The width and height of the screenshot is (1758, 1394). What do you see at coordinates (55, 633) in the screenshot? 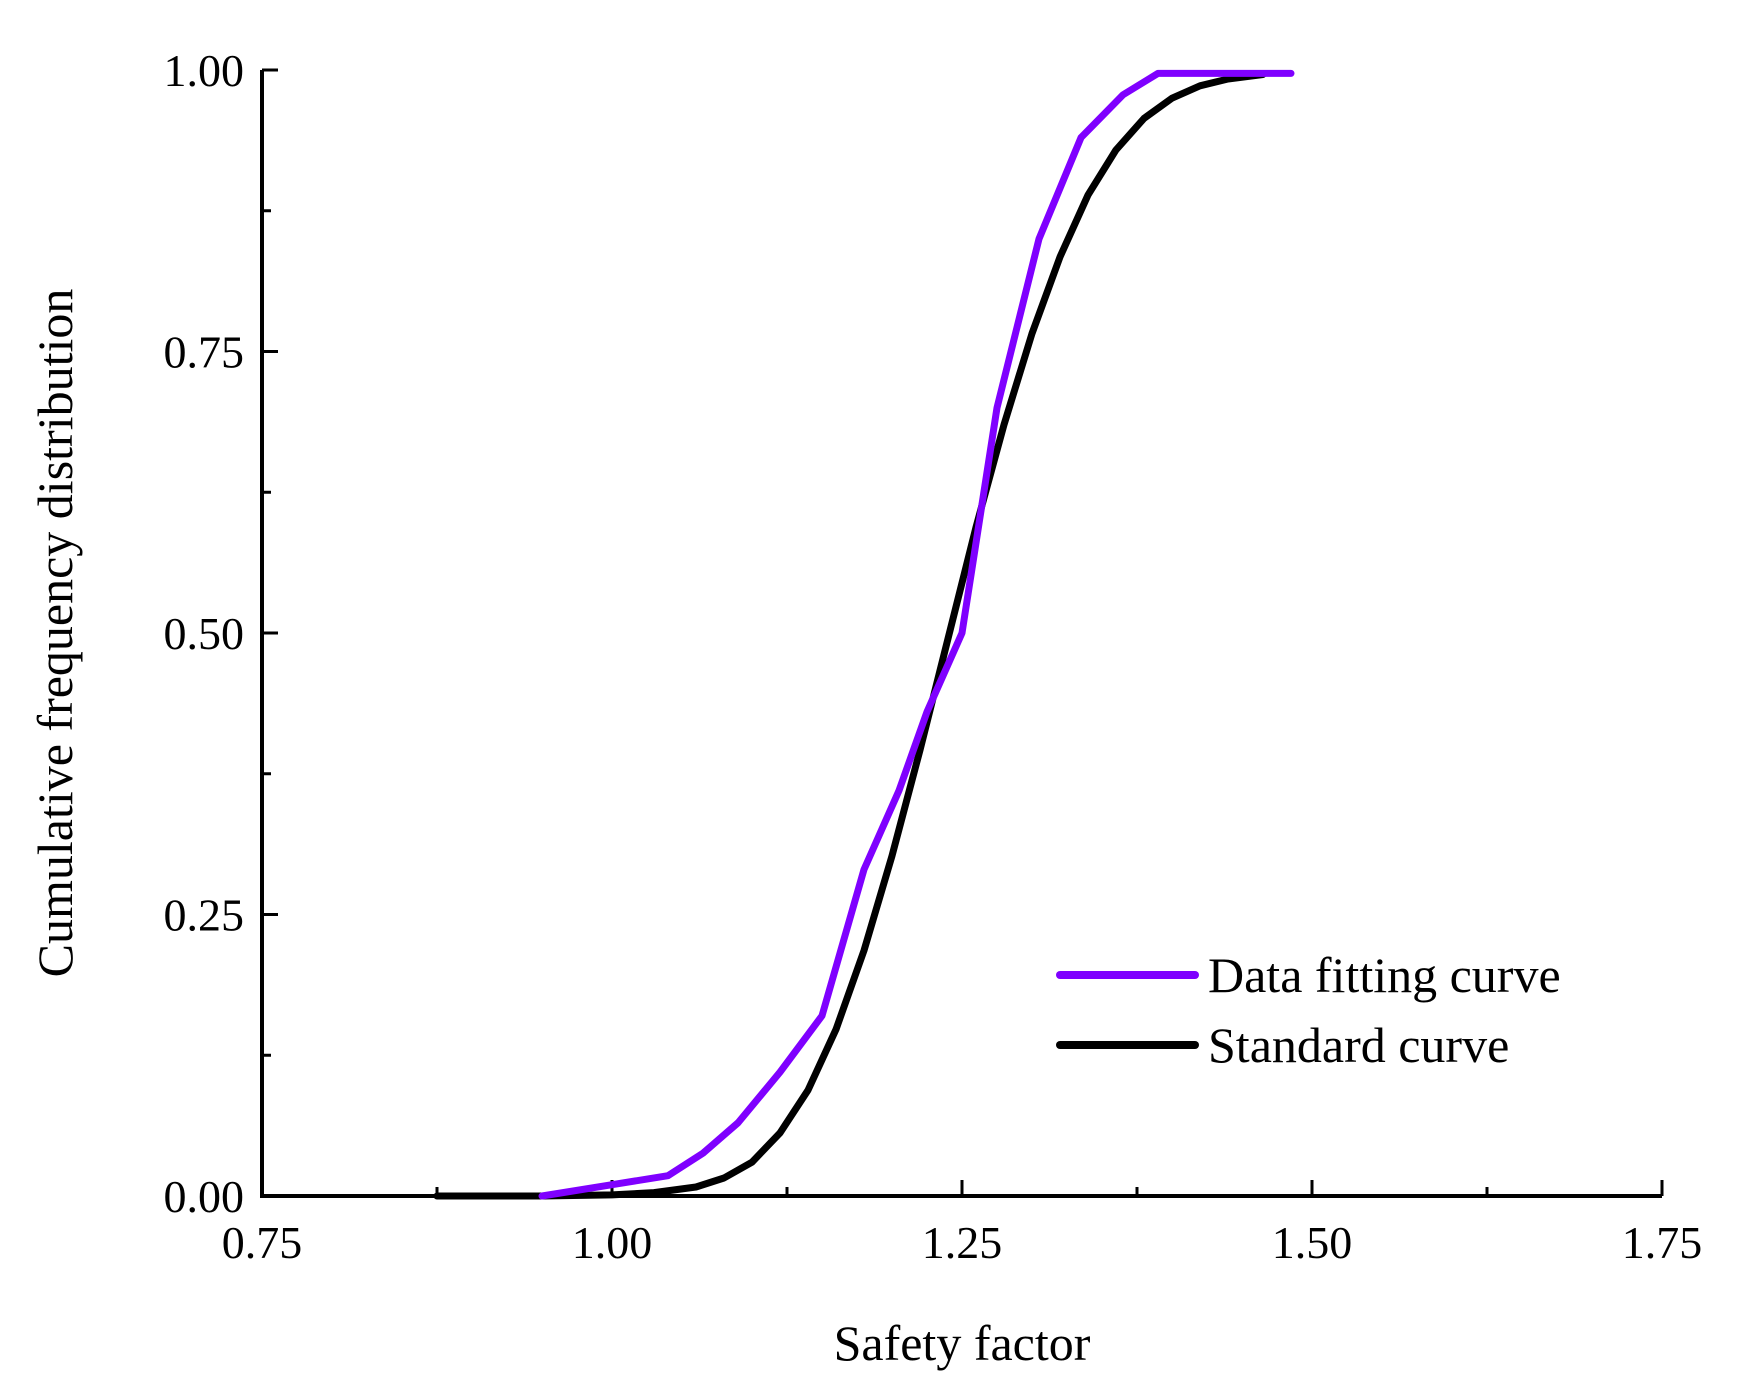
I see `y-axis-title: Cumulative frequency distribution` at bounding box center [55, 633].